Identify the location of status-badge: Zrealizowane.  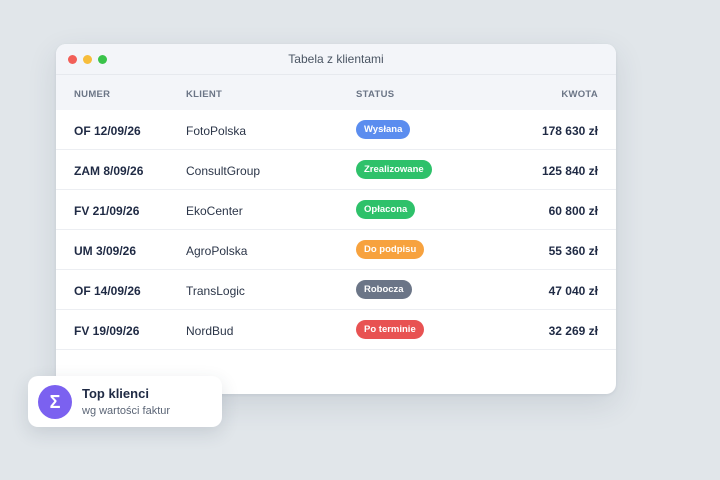
(394, 169).